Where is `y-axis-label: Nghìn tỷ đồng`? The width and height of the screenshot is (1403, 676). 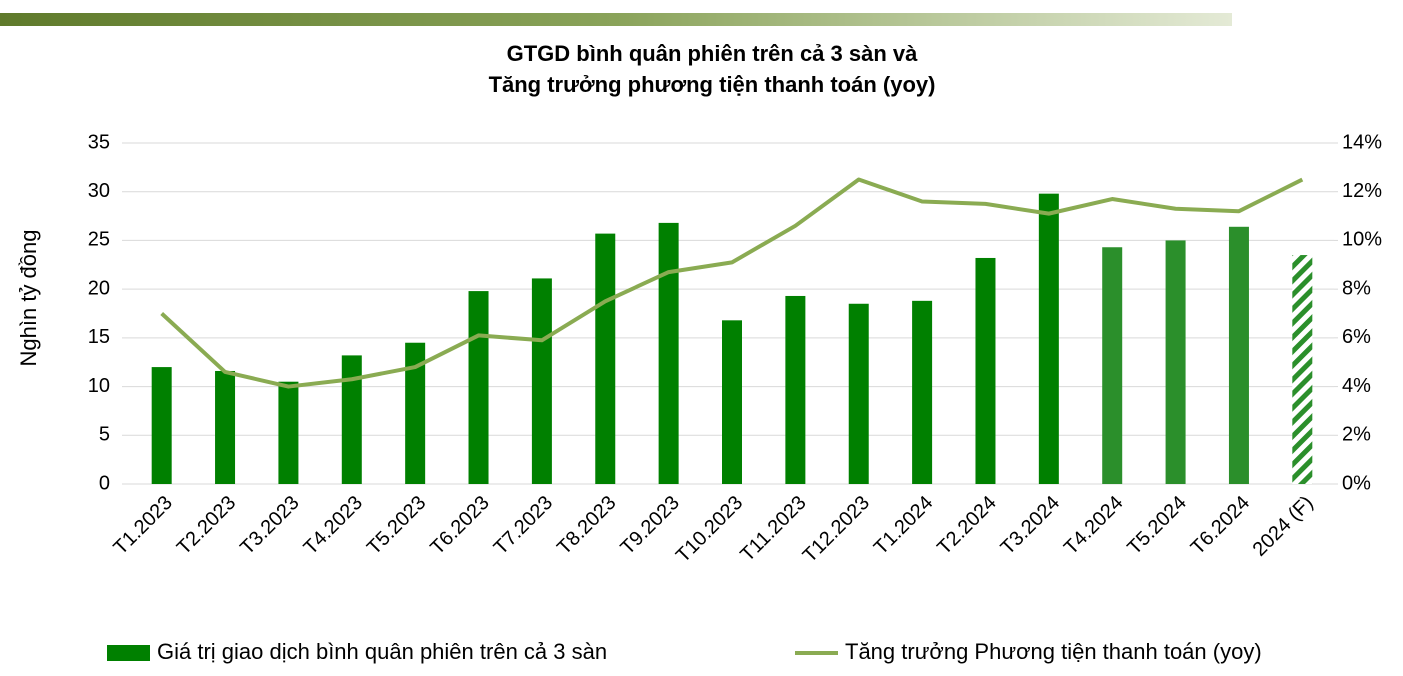 y-axis-label: Nghìn tỷ đồng is located at coordinates (28, 298).